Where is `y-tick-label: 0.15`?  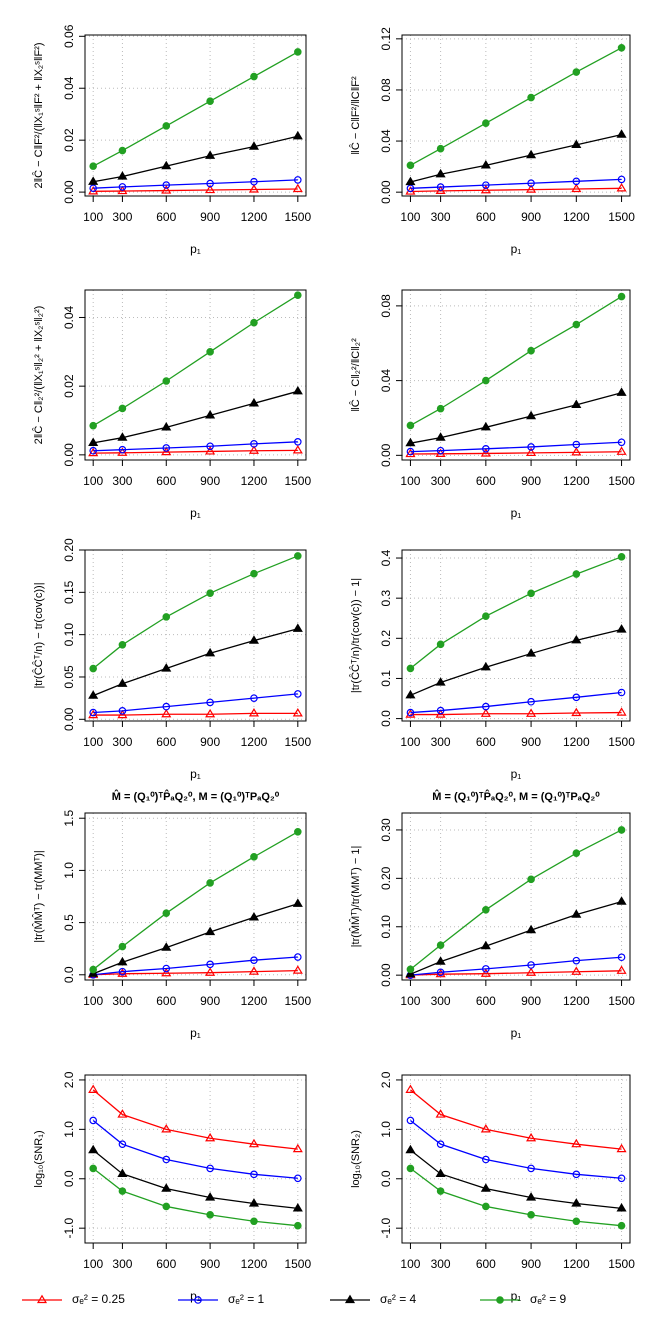
y-tick-label: 0.15 is located at coordinates (69, 592).